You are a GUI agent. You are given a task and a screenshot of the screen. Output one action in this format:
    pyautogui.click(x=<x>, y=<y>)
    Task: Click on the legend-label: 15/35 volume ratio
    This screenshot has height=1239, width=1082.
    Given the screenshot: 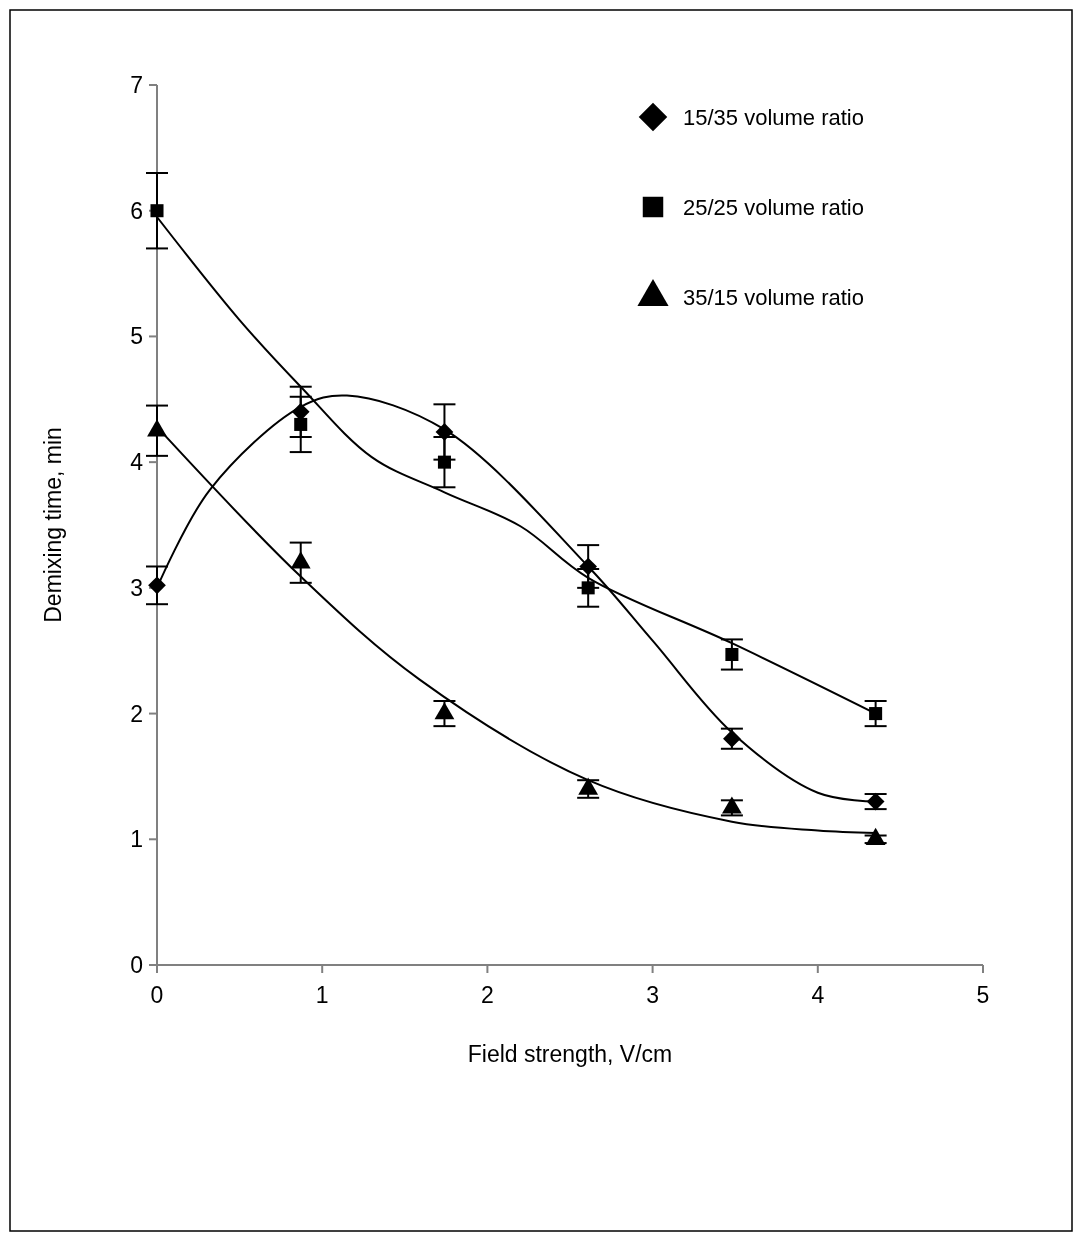 What is the action you would take?
    pyautogui.click(x=773, y=117)
    